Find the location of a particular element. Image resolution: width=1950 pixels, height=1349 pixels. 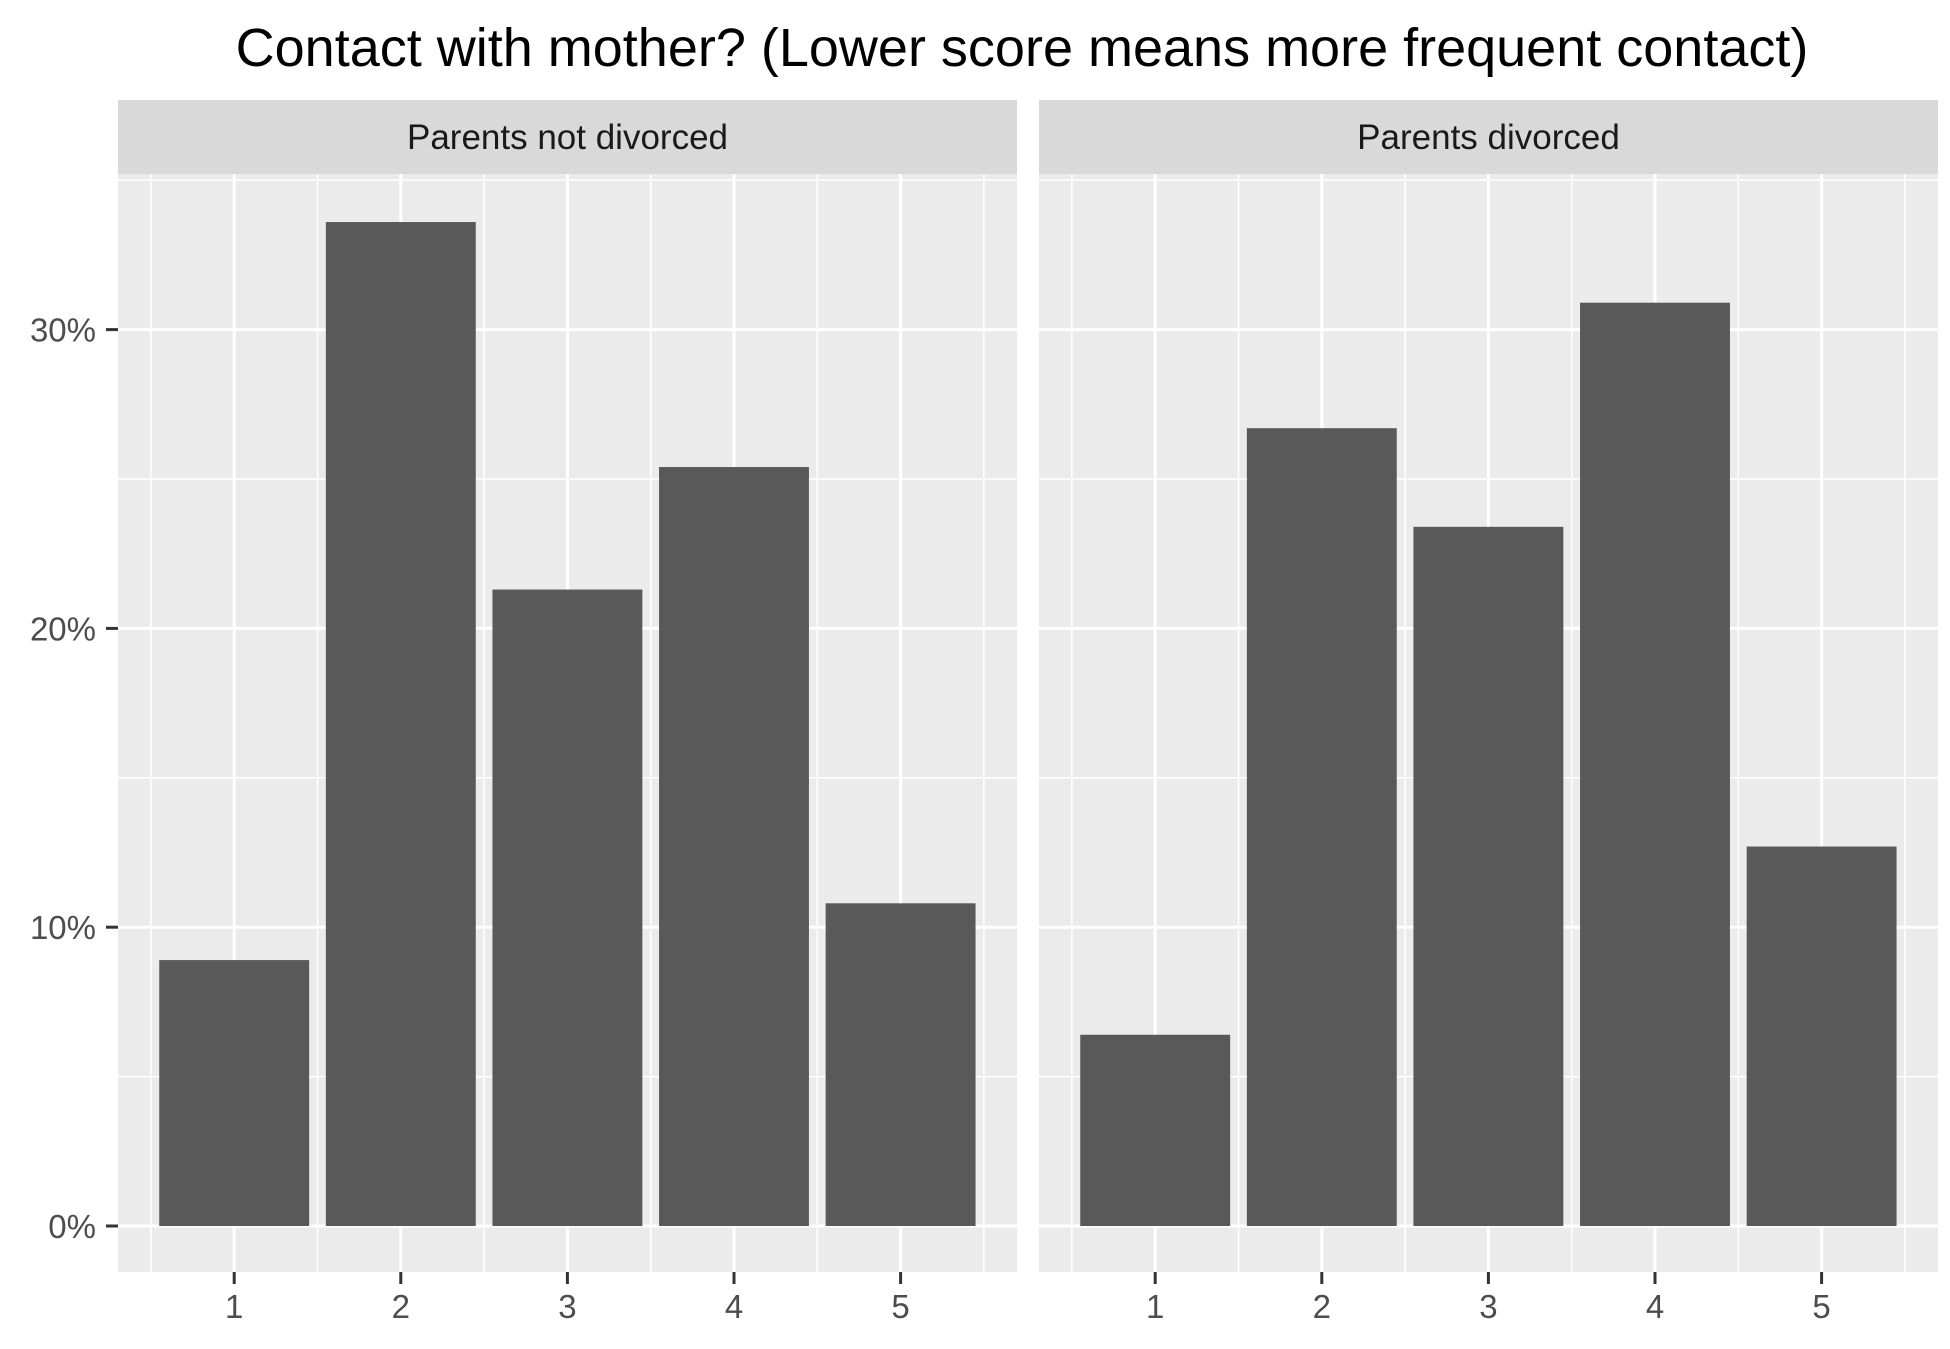

y-tick-label: 10% is located at coordinates (63, 927).